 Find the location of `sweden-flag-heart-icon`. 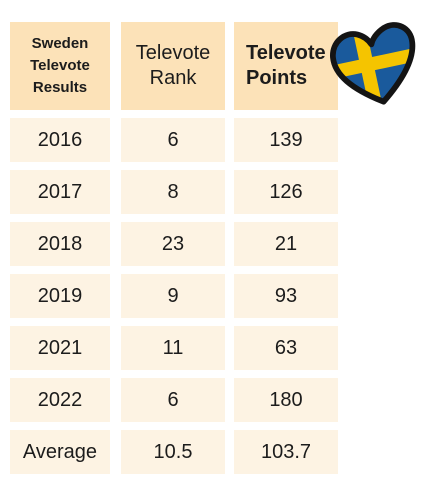

sweden-flag-heart-icon is located at coordinates (376, 66).